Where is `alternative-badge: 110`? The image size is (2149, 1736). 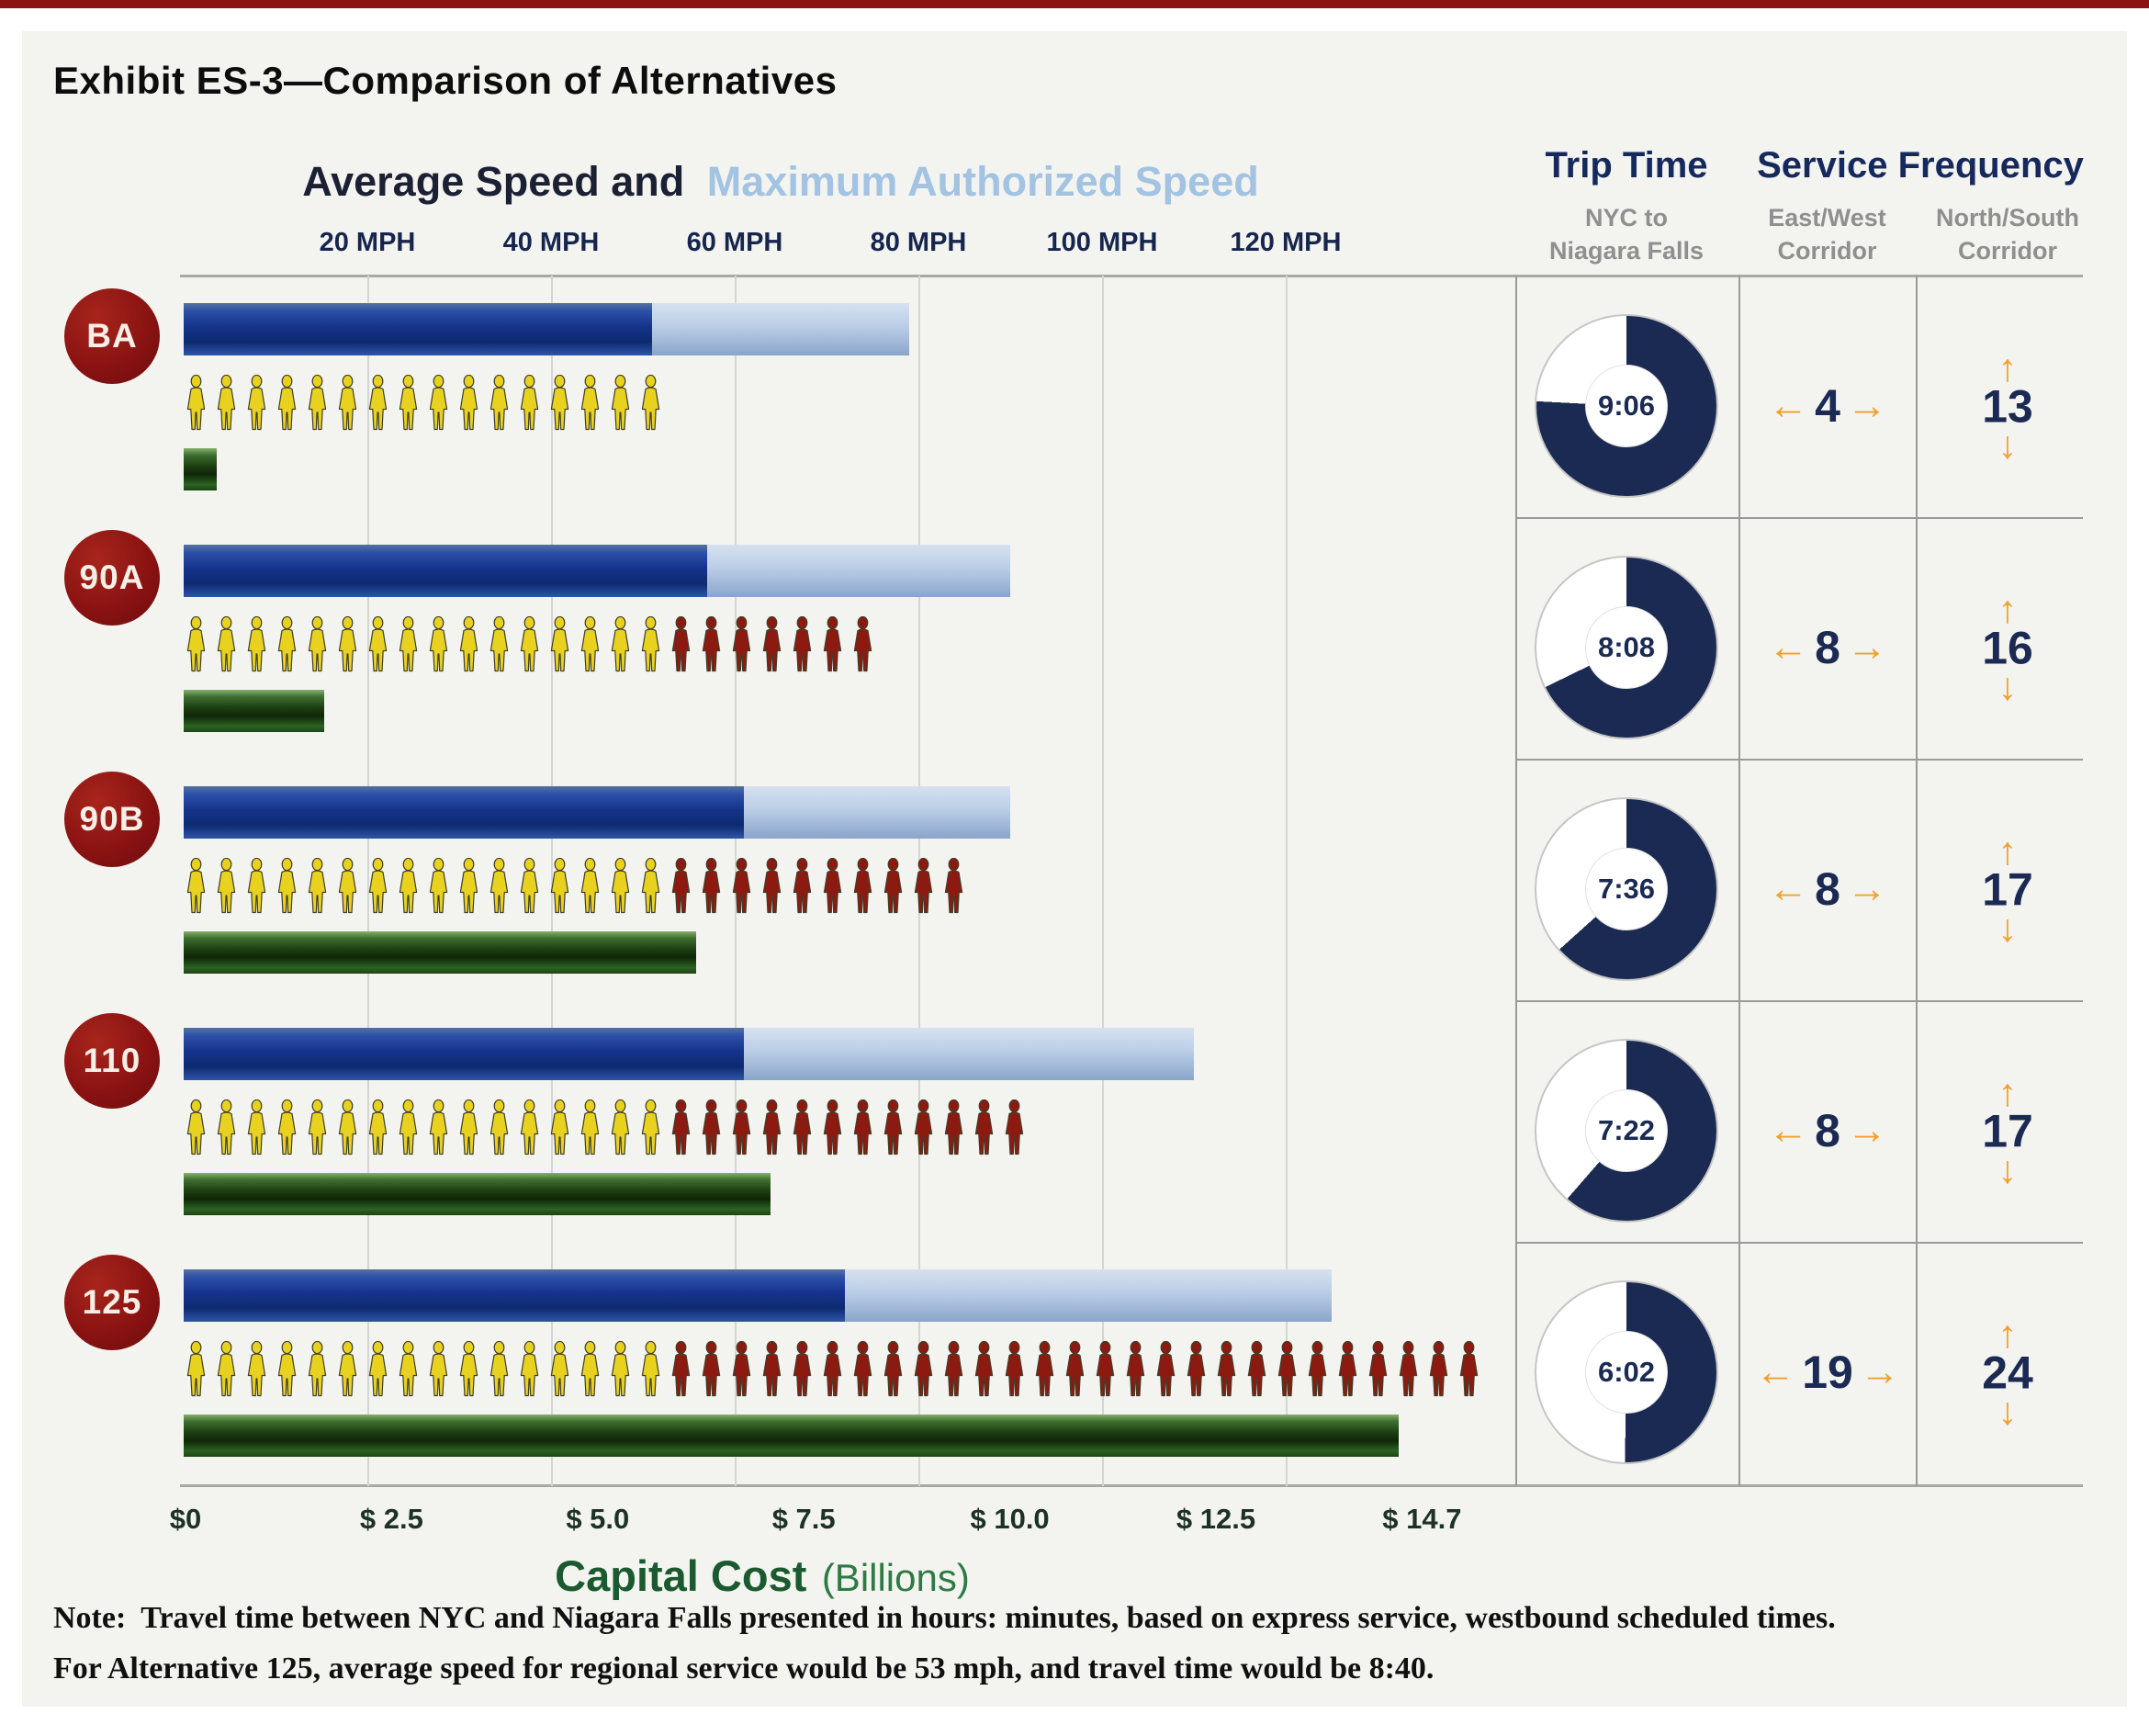 alternative-badge: 110 is located at coordinates (112, 1061).